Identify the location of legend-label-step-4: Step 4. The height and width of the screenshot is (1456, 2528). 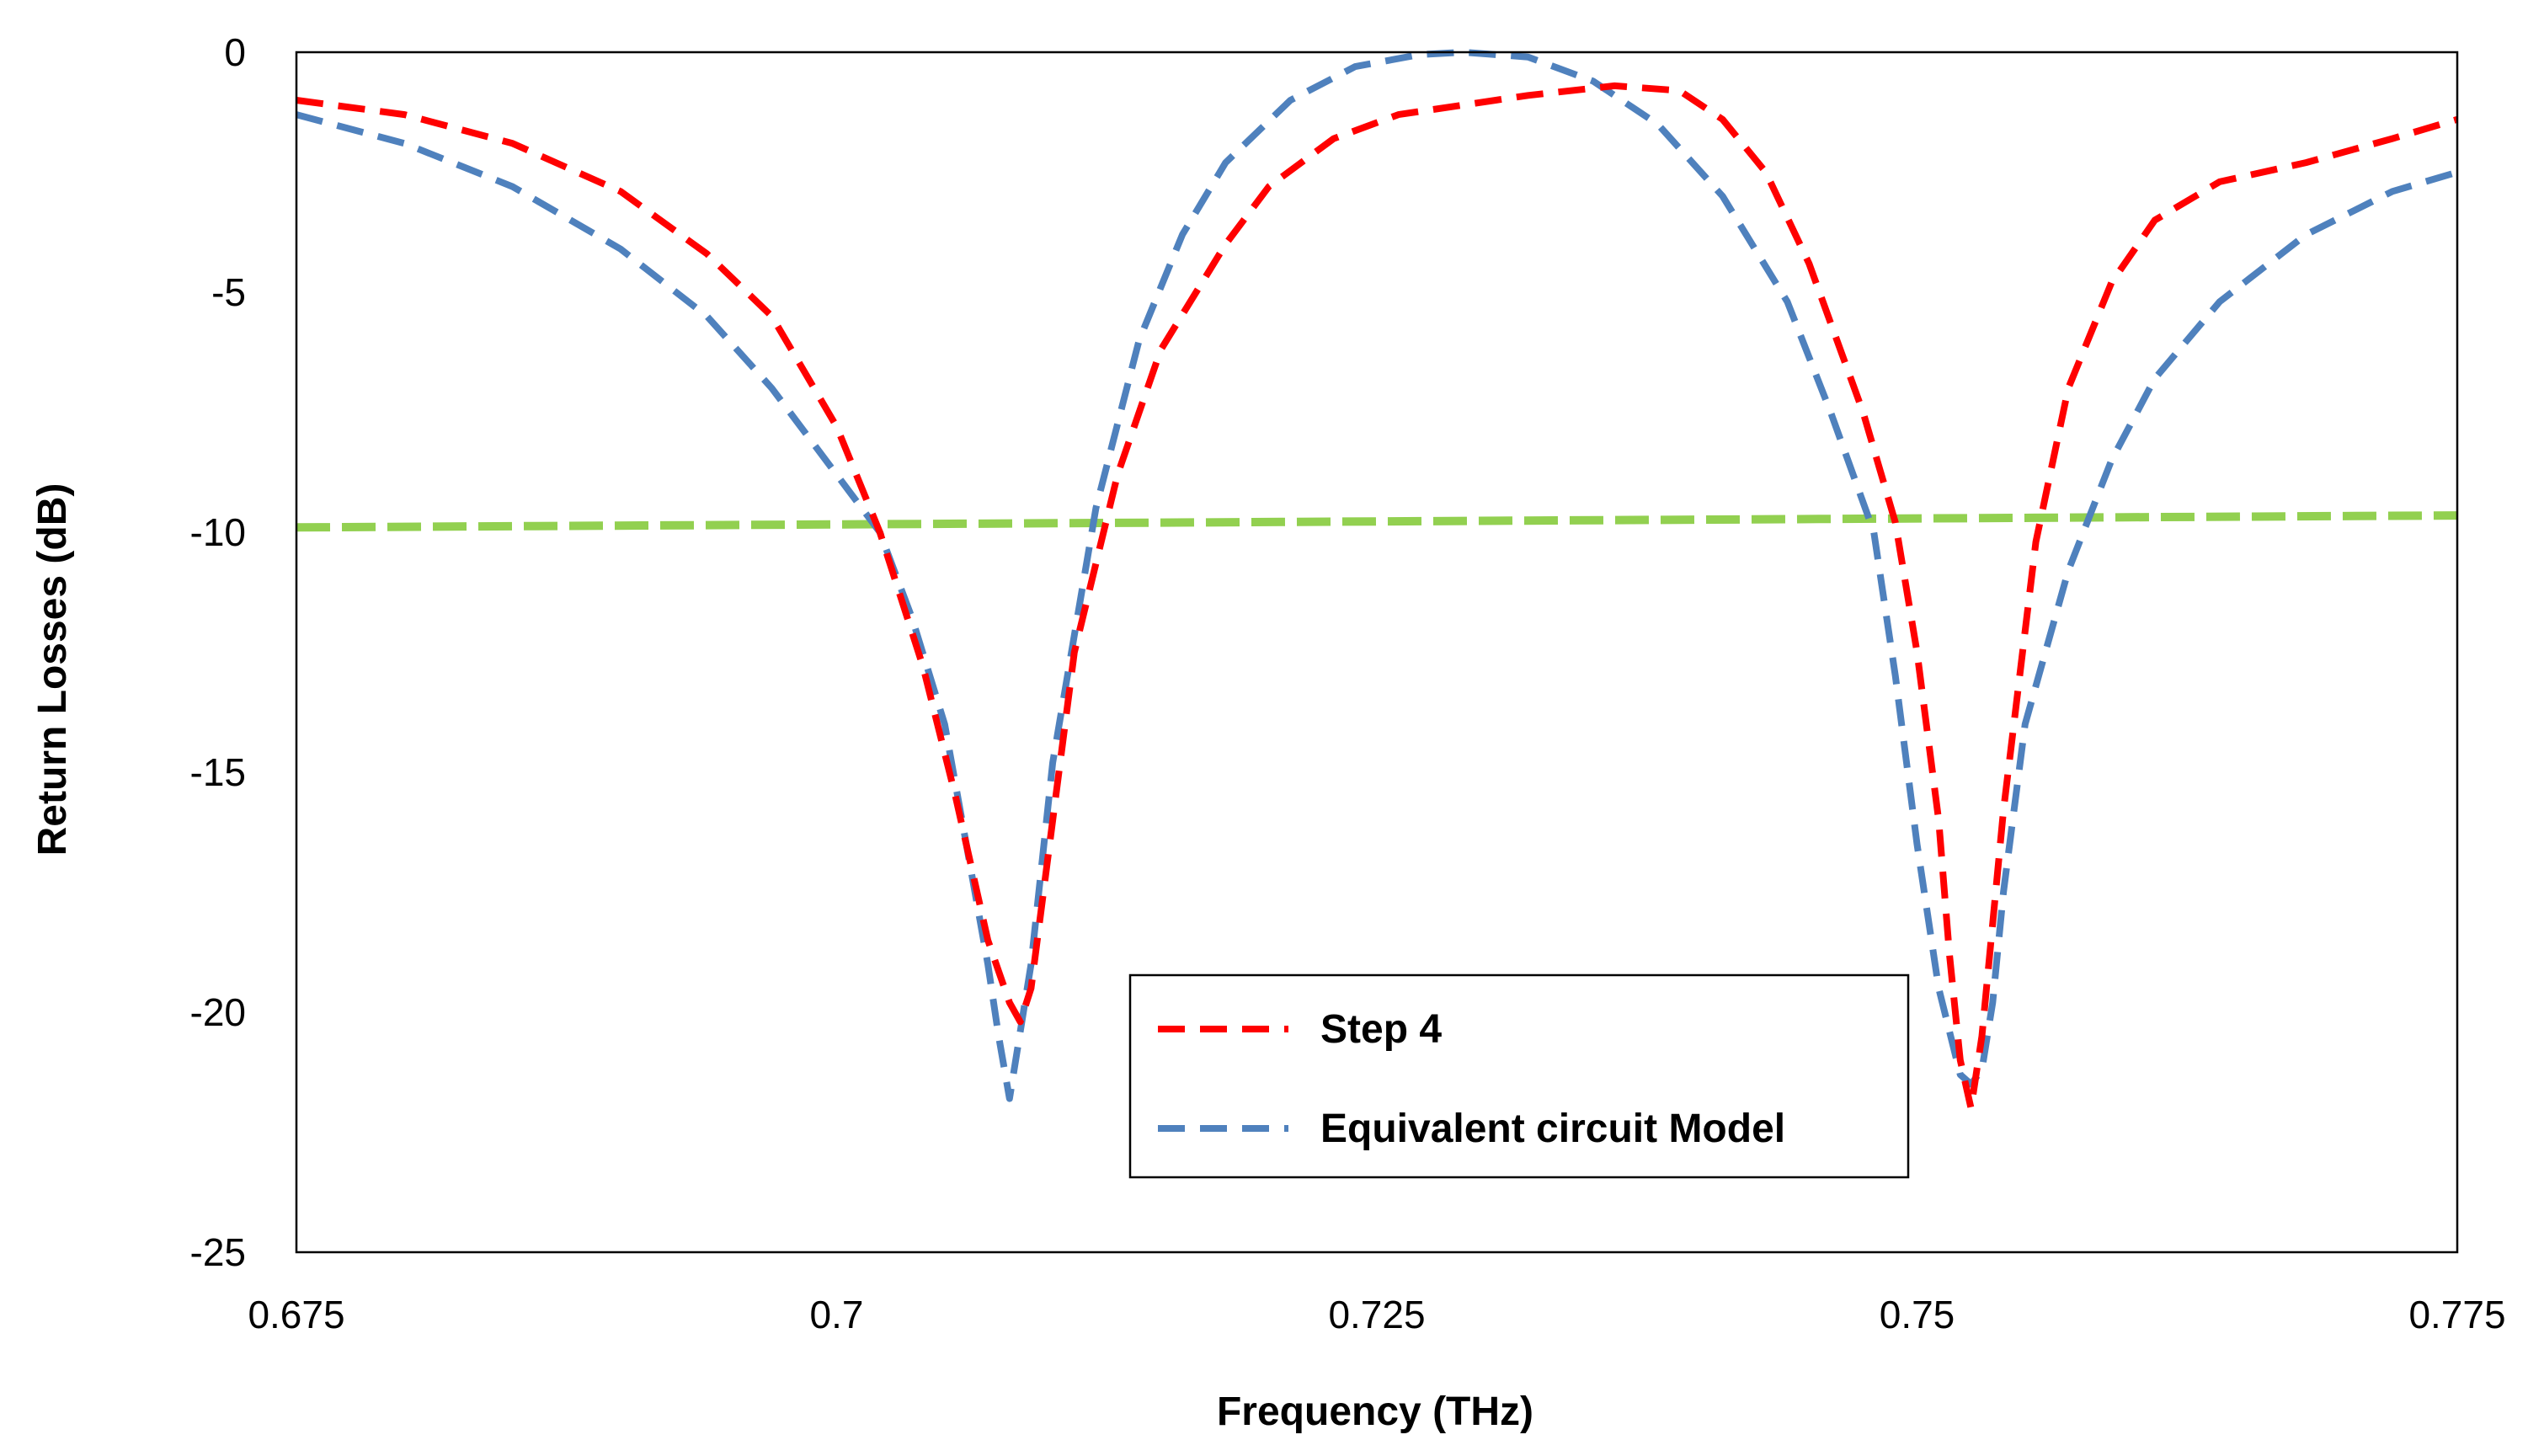
(1381, 1029).